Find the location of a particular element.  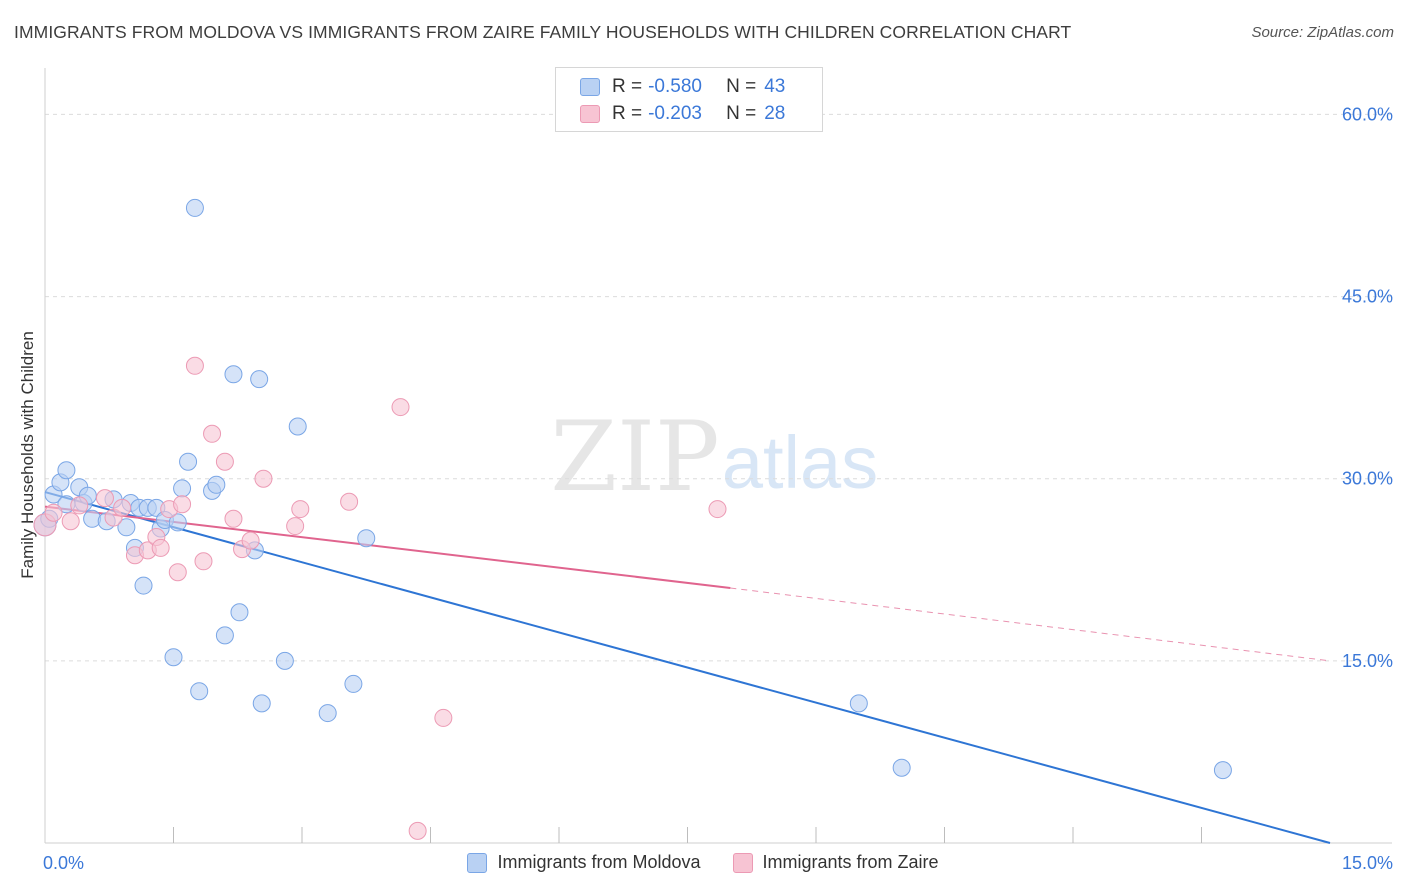

legend-item-zaire: Immigrants from Zaire is located at coordinates (835, 862).